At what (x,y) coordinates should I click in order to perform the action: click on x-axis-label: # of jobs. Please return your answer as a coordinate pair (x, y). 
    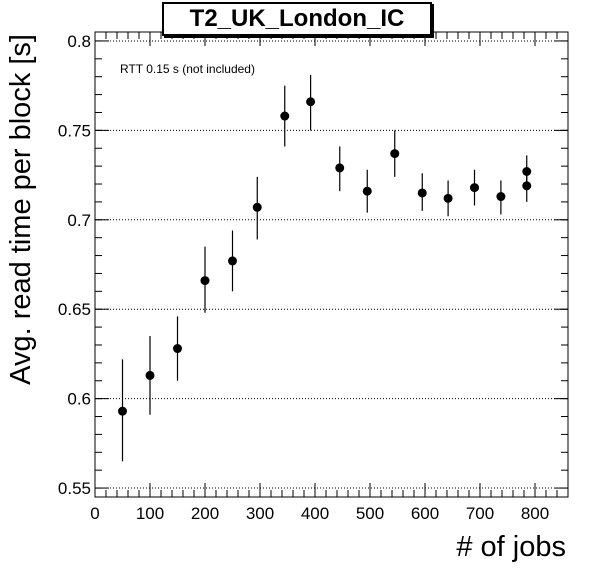
    Looking at the image, I should click on (511, 547).